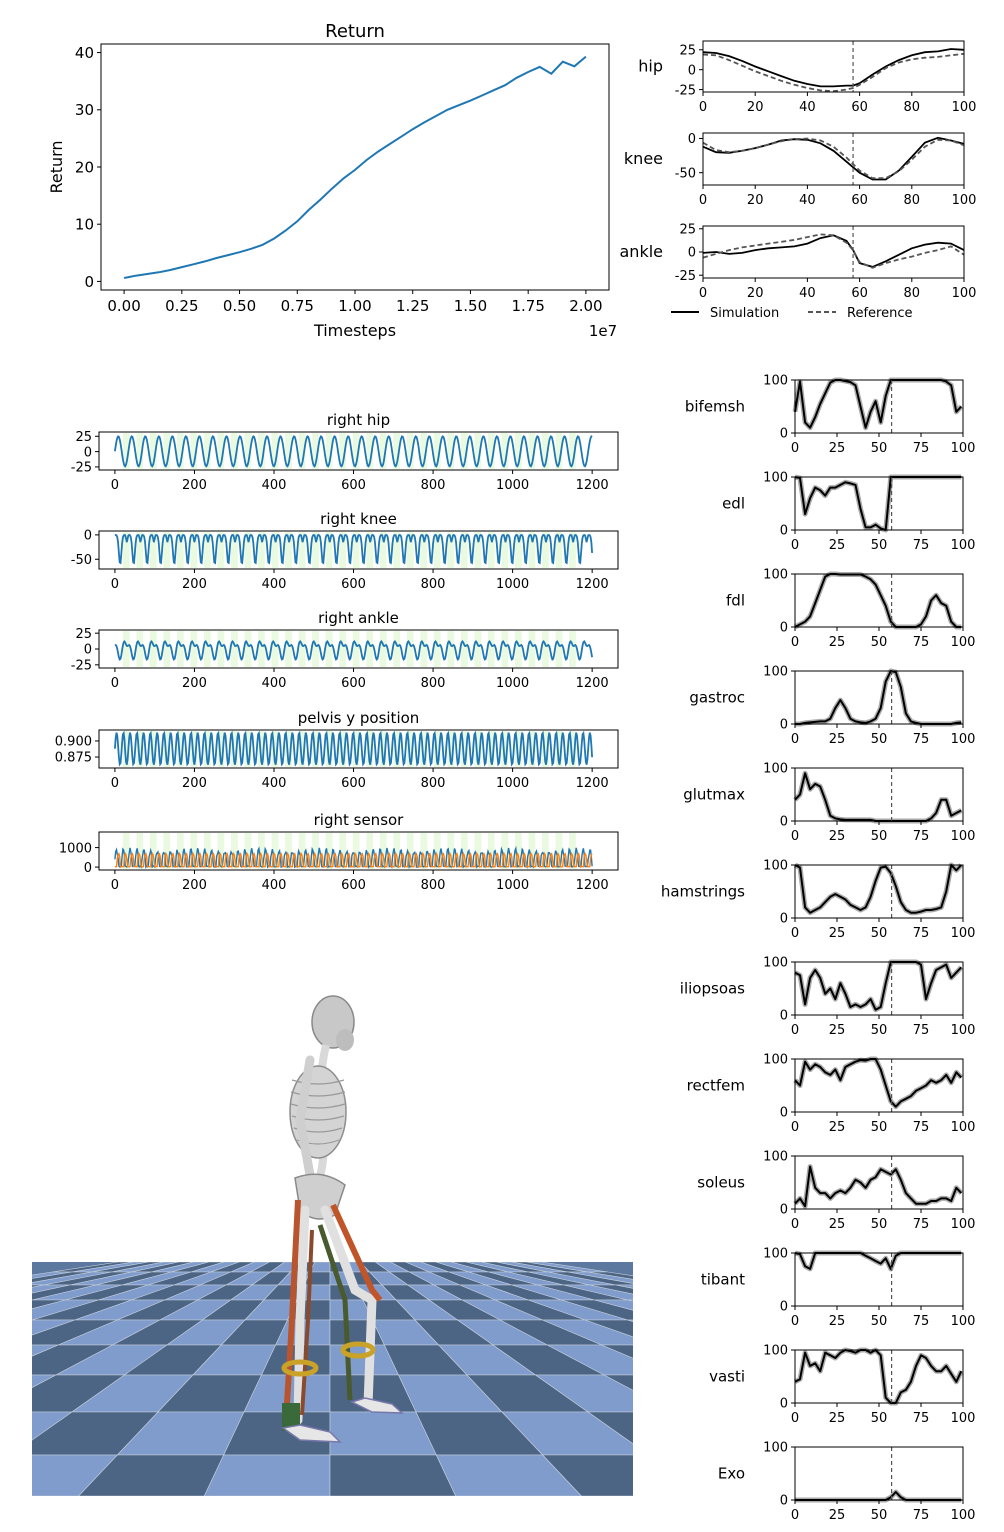 This screenshot has width=1004, height=1532. I want to click on muscle-gastroc-axes: 0 25 50 75 100 0 100 gastroc, so click(832, 706).